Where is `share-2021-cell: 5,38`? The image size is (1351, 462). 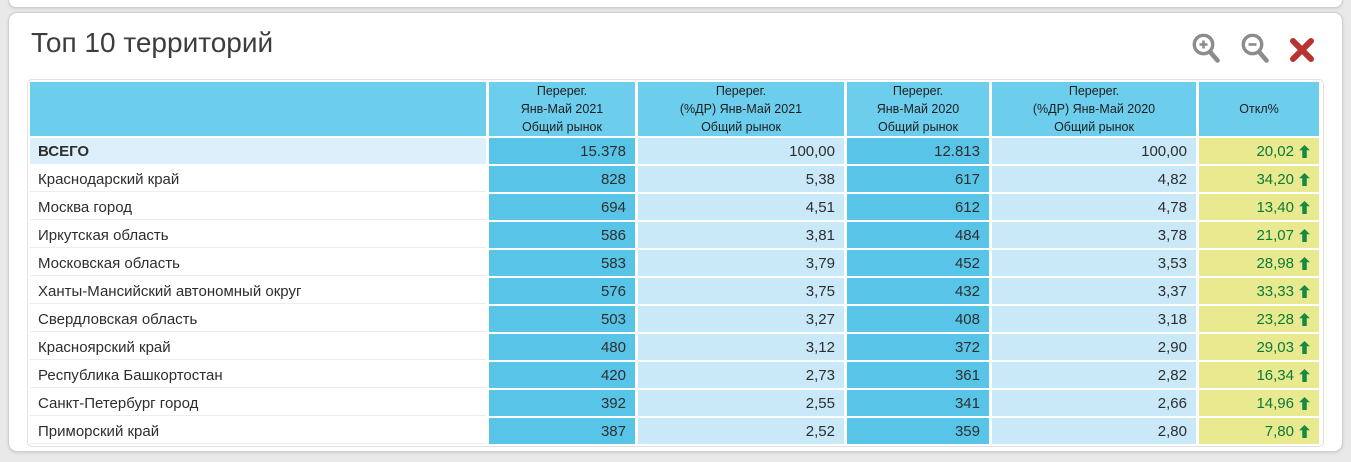
share-2021-cell: 5,38 is located at coordinates (741, 179).